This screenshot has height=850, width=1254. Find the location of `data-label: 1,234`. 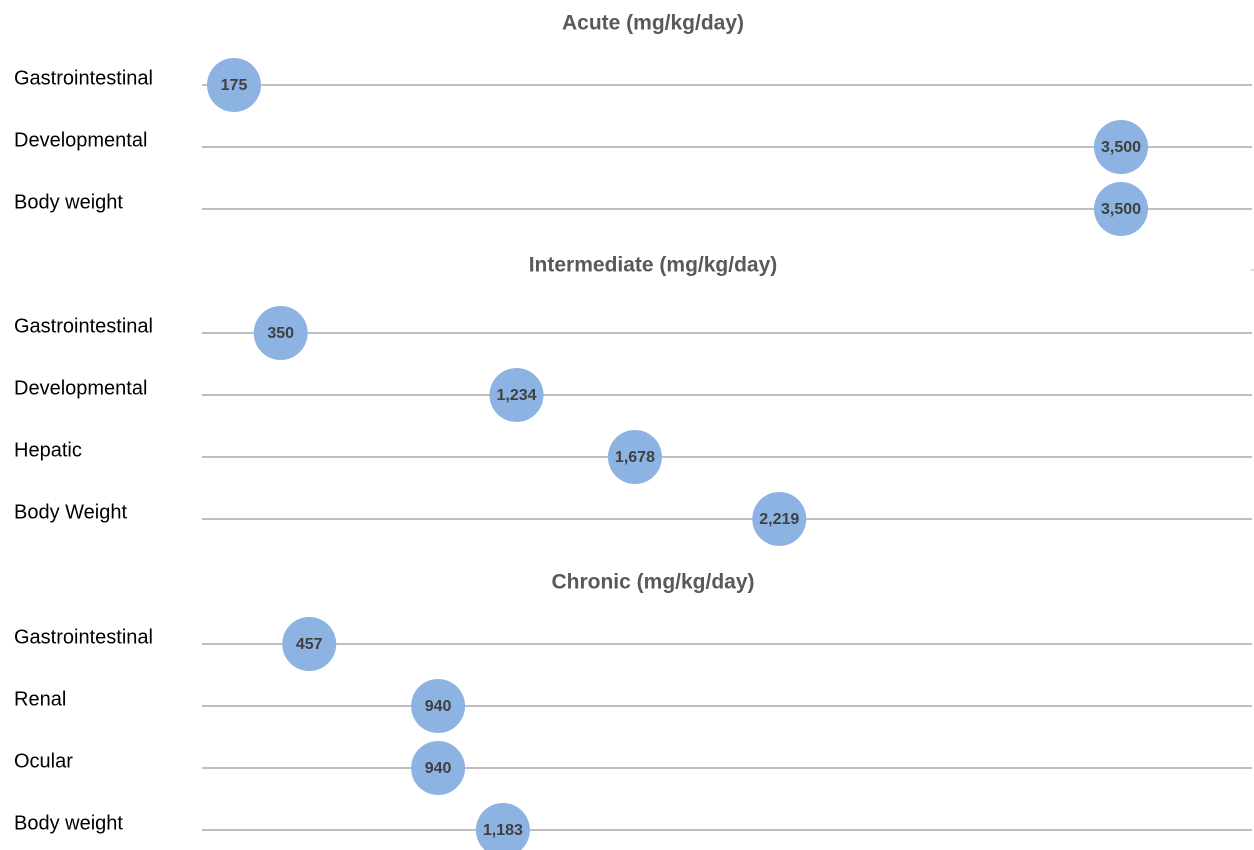

data-label: 1,234 is located at coordinates (516, 395).